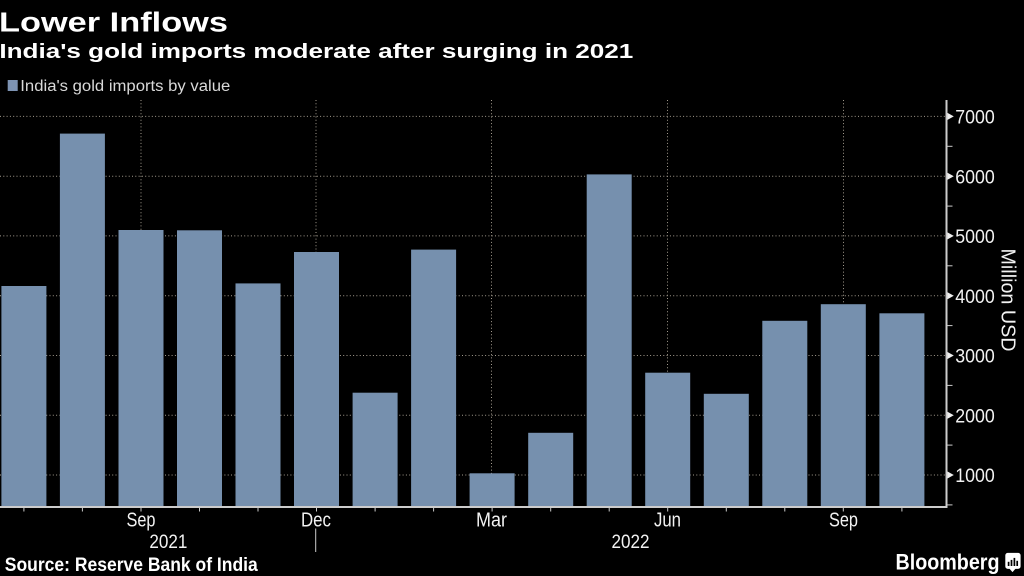 The image size is (1024, 576). Describe the element at coordinates (1008, 300) in the screenshot. I see `svg-text: Million USD` at that location.